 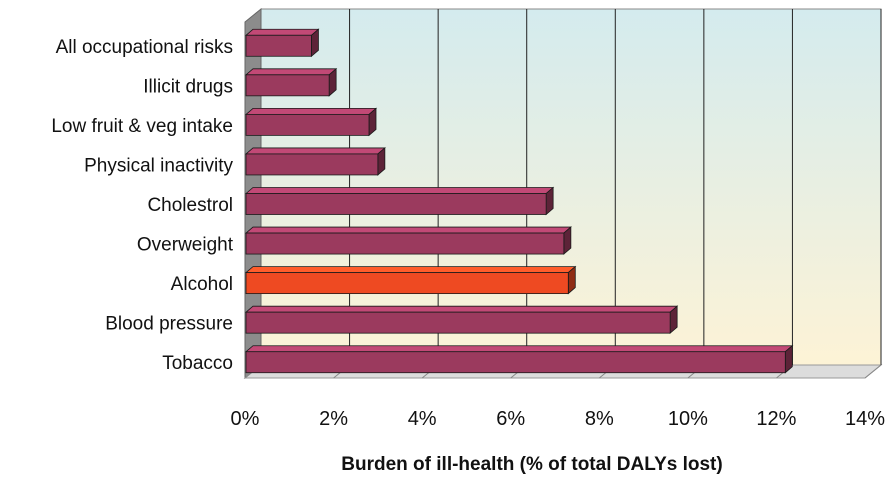 I want to click on category-label: Tobacco, so click(x=197, y=363).